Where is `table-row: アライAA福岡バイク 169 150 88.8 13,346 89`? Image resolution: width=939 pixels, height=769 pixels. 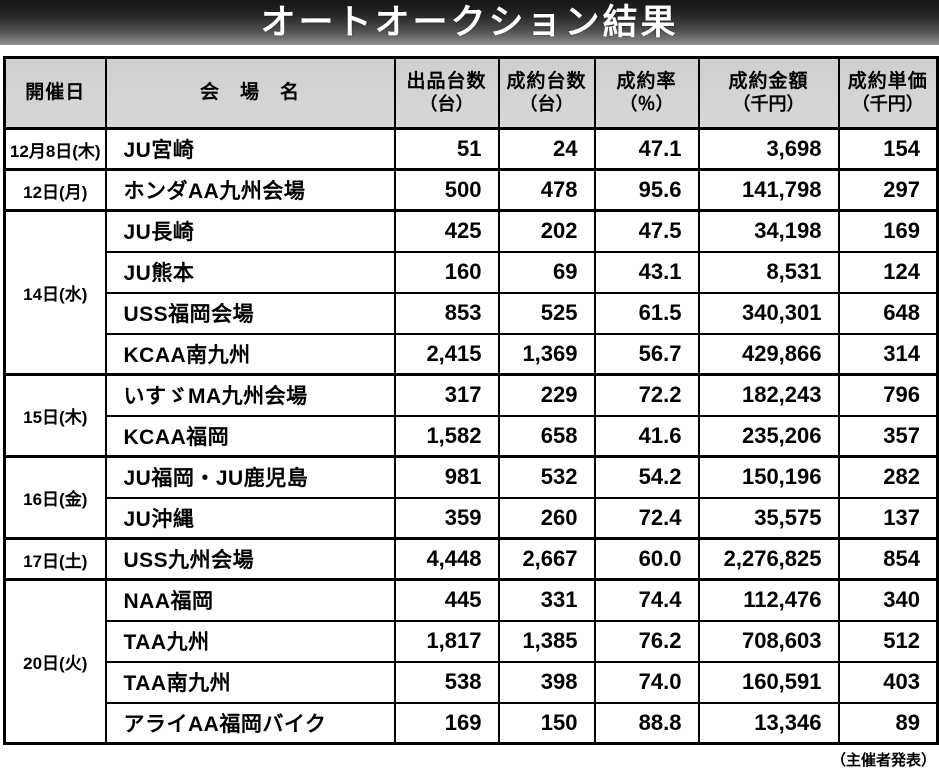
table-row: アライAA福岡バイク 169 150 88.8 13,346 89 is located at coordinates (472, 722).